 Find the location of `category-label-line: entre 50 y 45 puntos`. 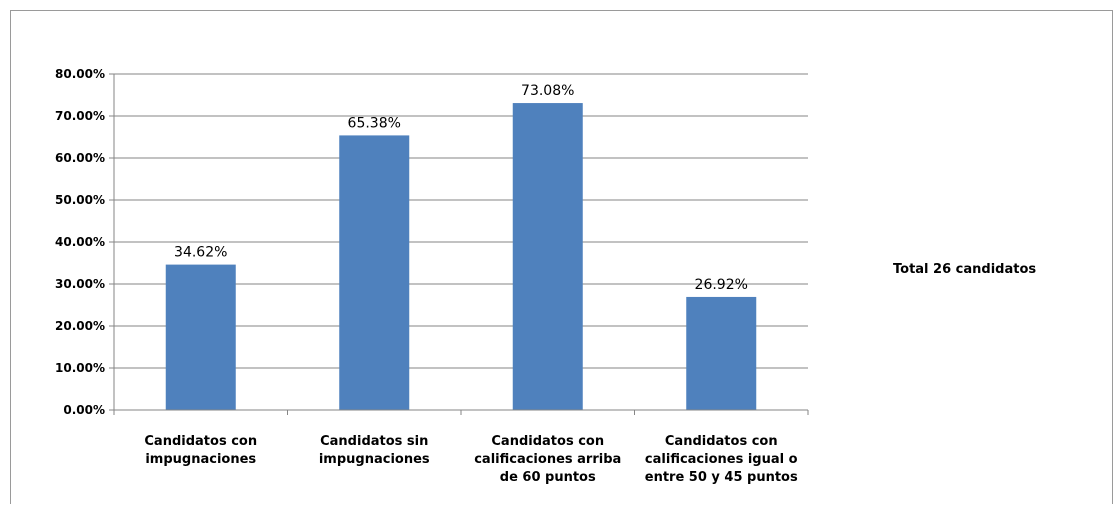

category-label-line: entre 50 y 45 puntos is located at coordinates (721, 477).